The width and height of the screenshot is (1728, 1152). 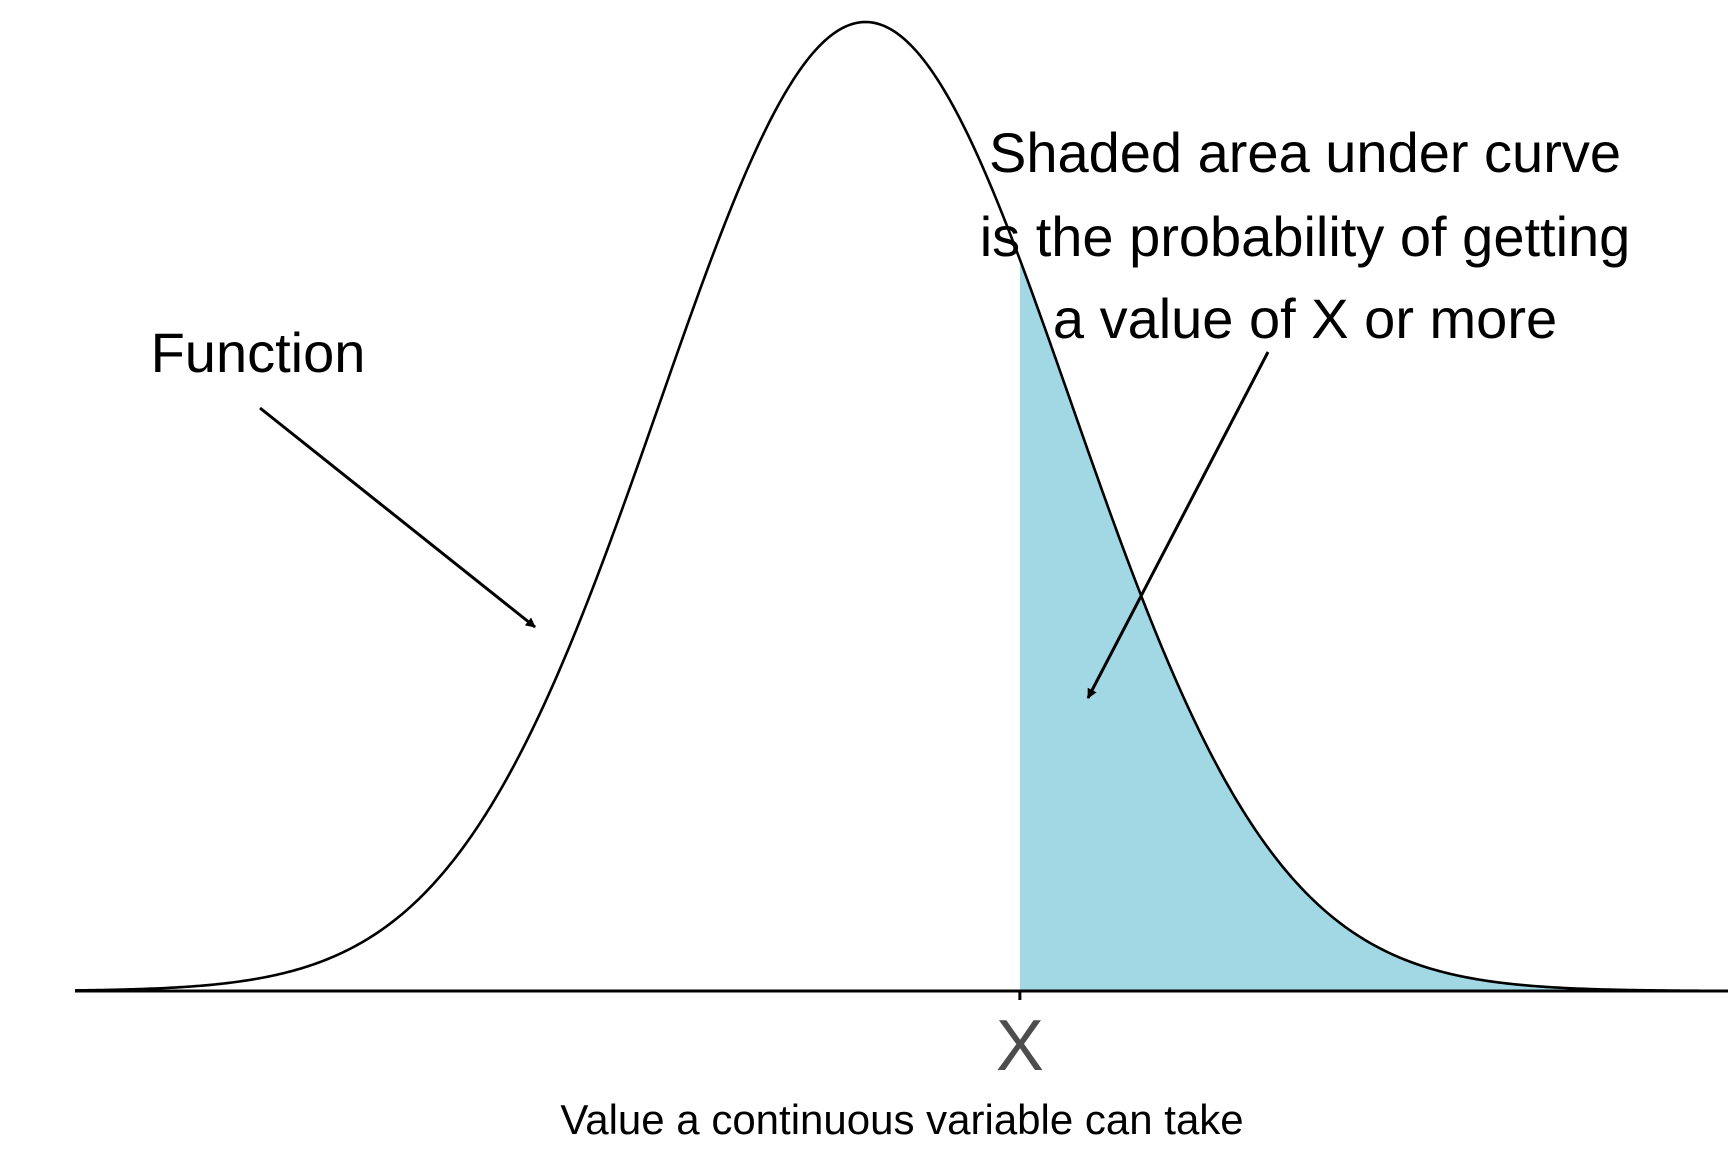 What do you see at coordinates (1305, 236) in the screenshot?
I see `area-annotation-line-2: is the probability of getting` at bounding box center [1305, 236].